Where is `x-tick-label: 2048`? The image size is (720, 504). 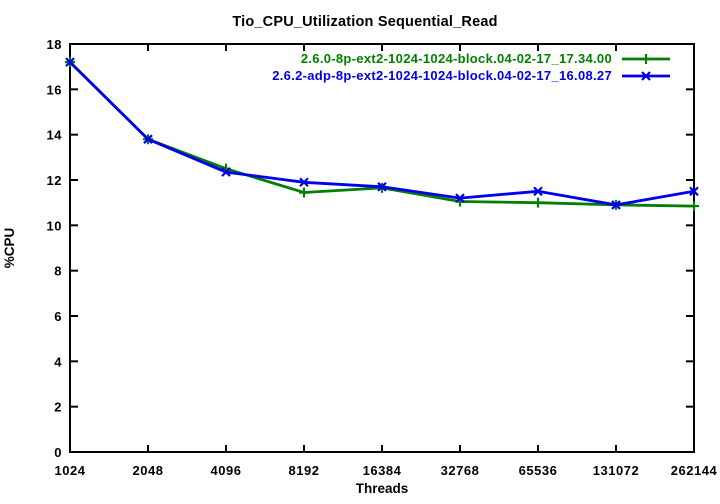 x-tick-label: 2048 is located at coordinates (148, 470).